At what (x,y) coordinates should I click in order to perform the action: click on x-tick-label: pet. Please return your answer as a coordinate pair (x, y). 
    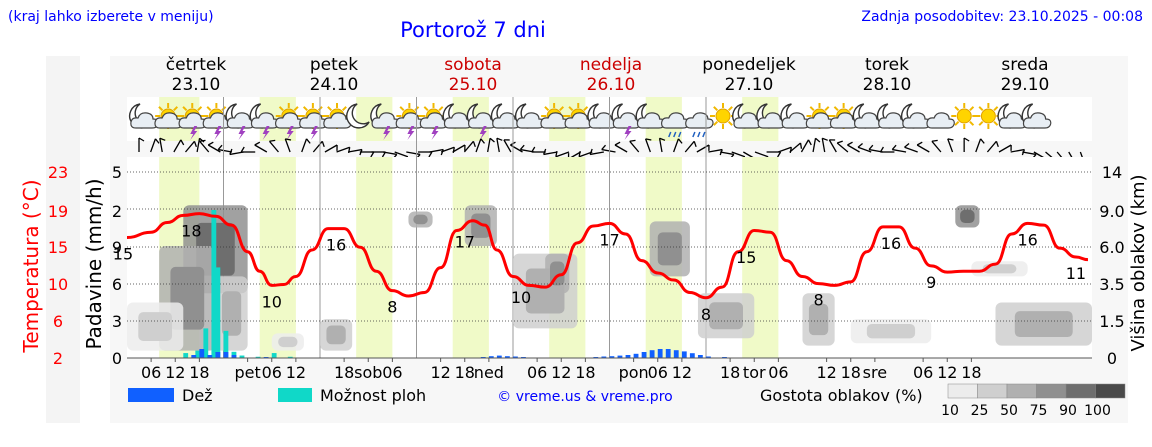
    Looking at the image, I should click on (247, 372).